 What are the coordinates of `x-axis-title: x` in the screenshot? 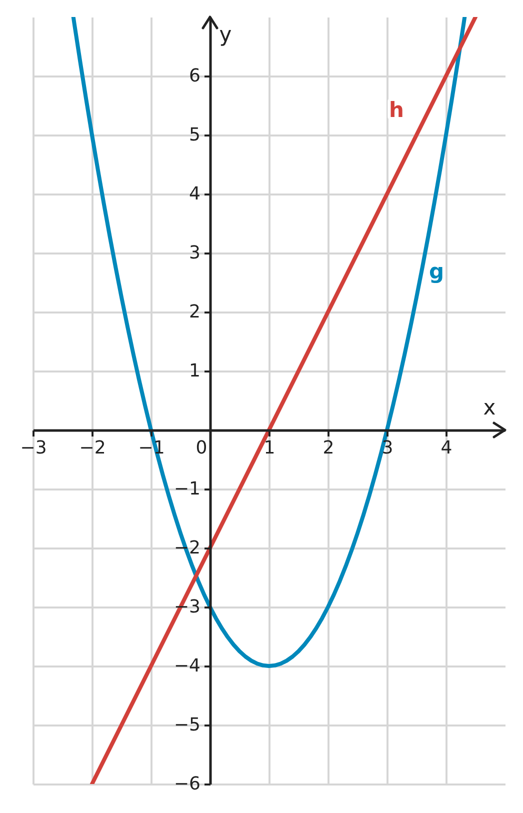 It's located at (489, 408).